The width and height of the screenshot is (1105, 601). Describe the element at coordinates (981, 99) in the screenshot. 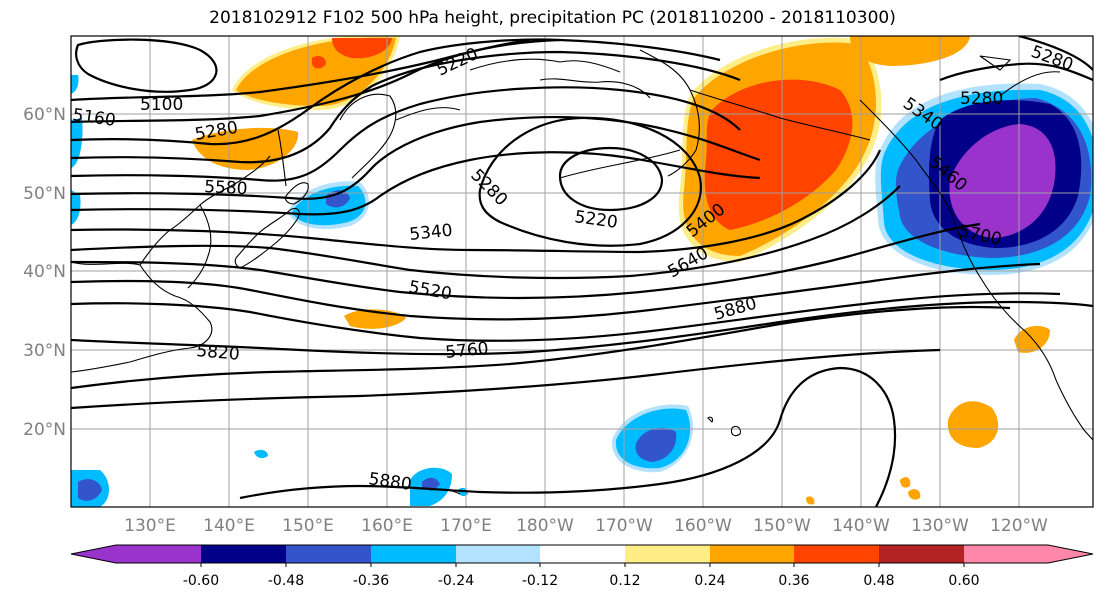

I see `contour-label: 5280` at that location.